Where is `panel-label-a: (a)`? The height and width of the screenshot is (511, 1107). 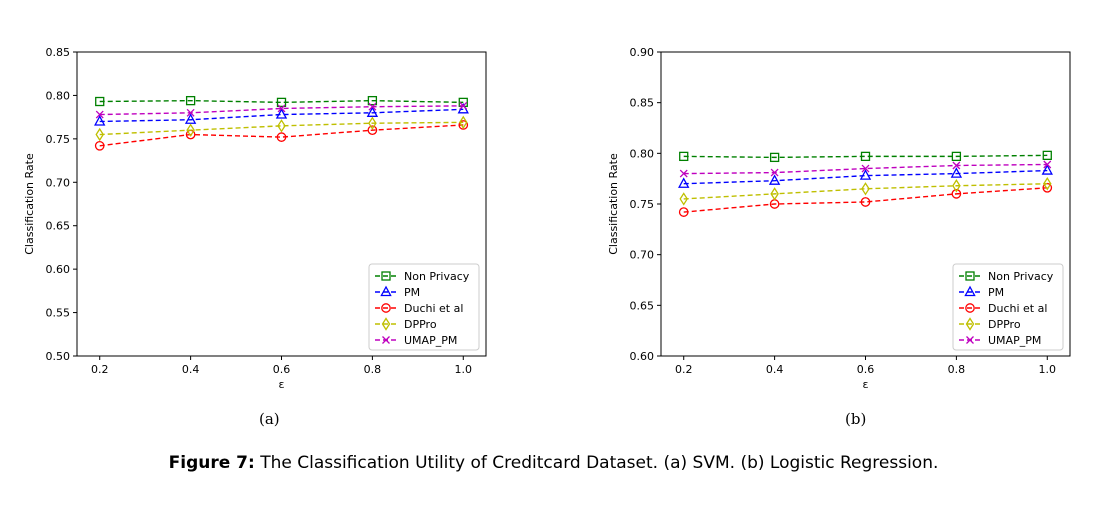 panel-label-a: (a) is located at coordinates (269, 419).